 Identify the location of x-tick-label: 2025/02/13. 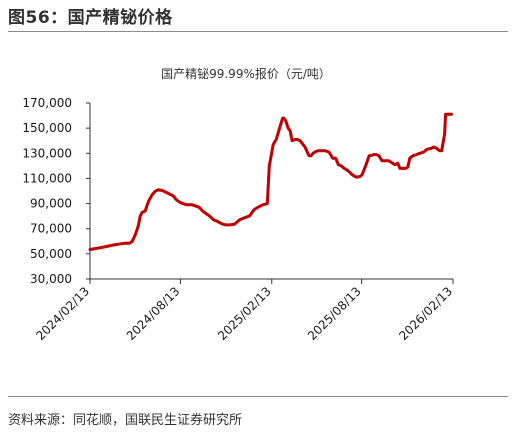
(244, 313).